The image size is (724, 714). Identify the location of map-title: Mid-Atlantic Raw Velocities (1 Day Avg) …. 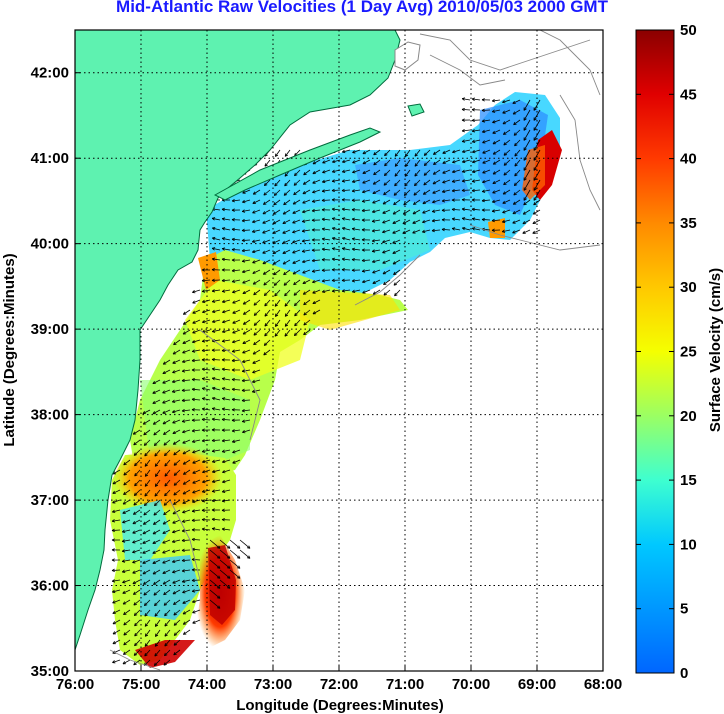
(362, 8).